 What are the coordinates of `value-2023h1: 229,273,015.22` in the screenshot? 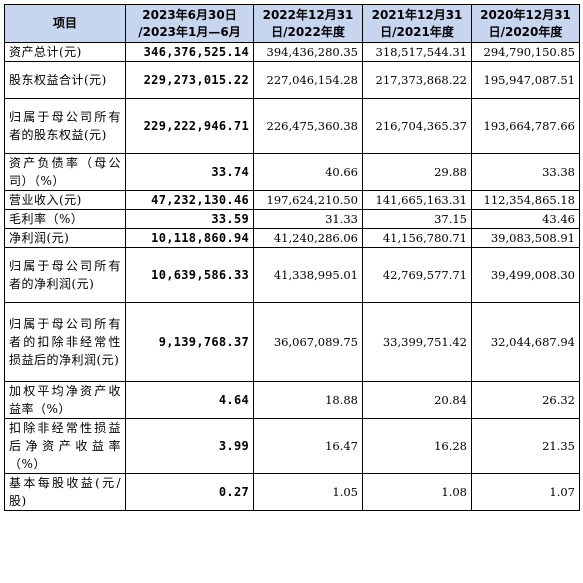 It's located at (189, 80).